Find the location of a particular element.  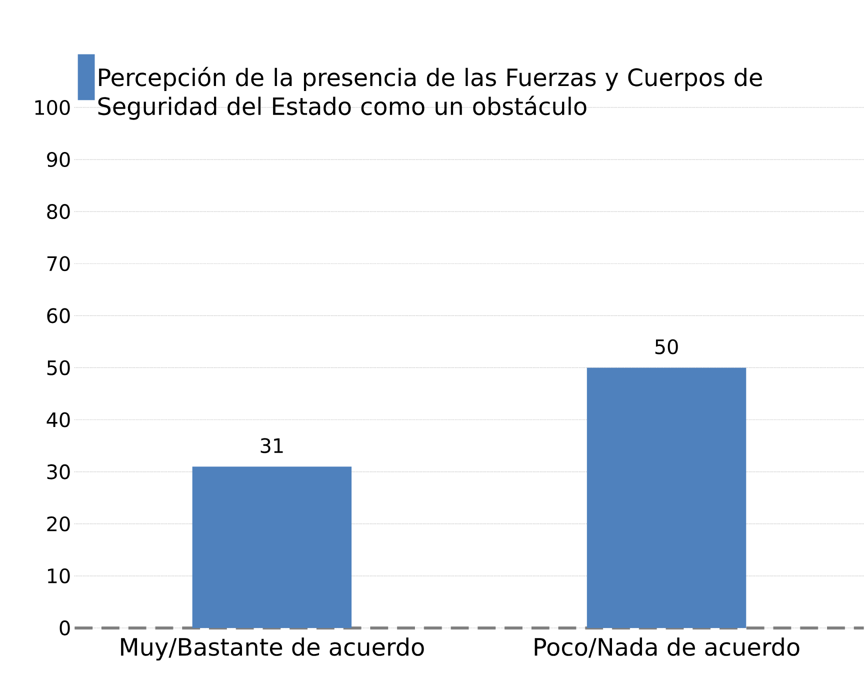

data-label: 50 is located at coordinates (666, 346).